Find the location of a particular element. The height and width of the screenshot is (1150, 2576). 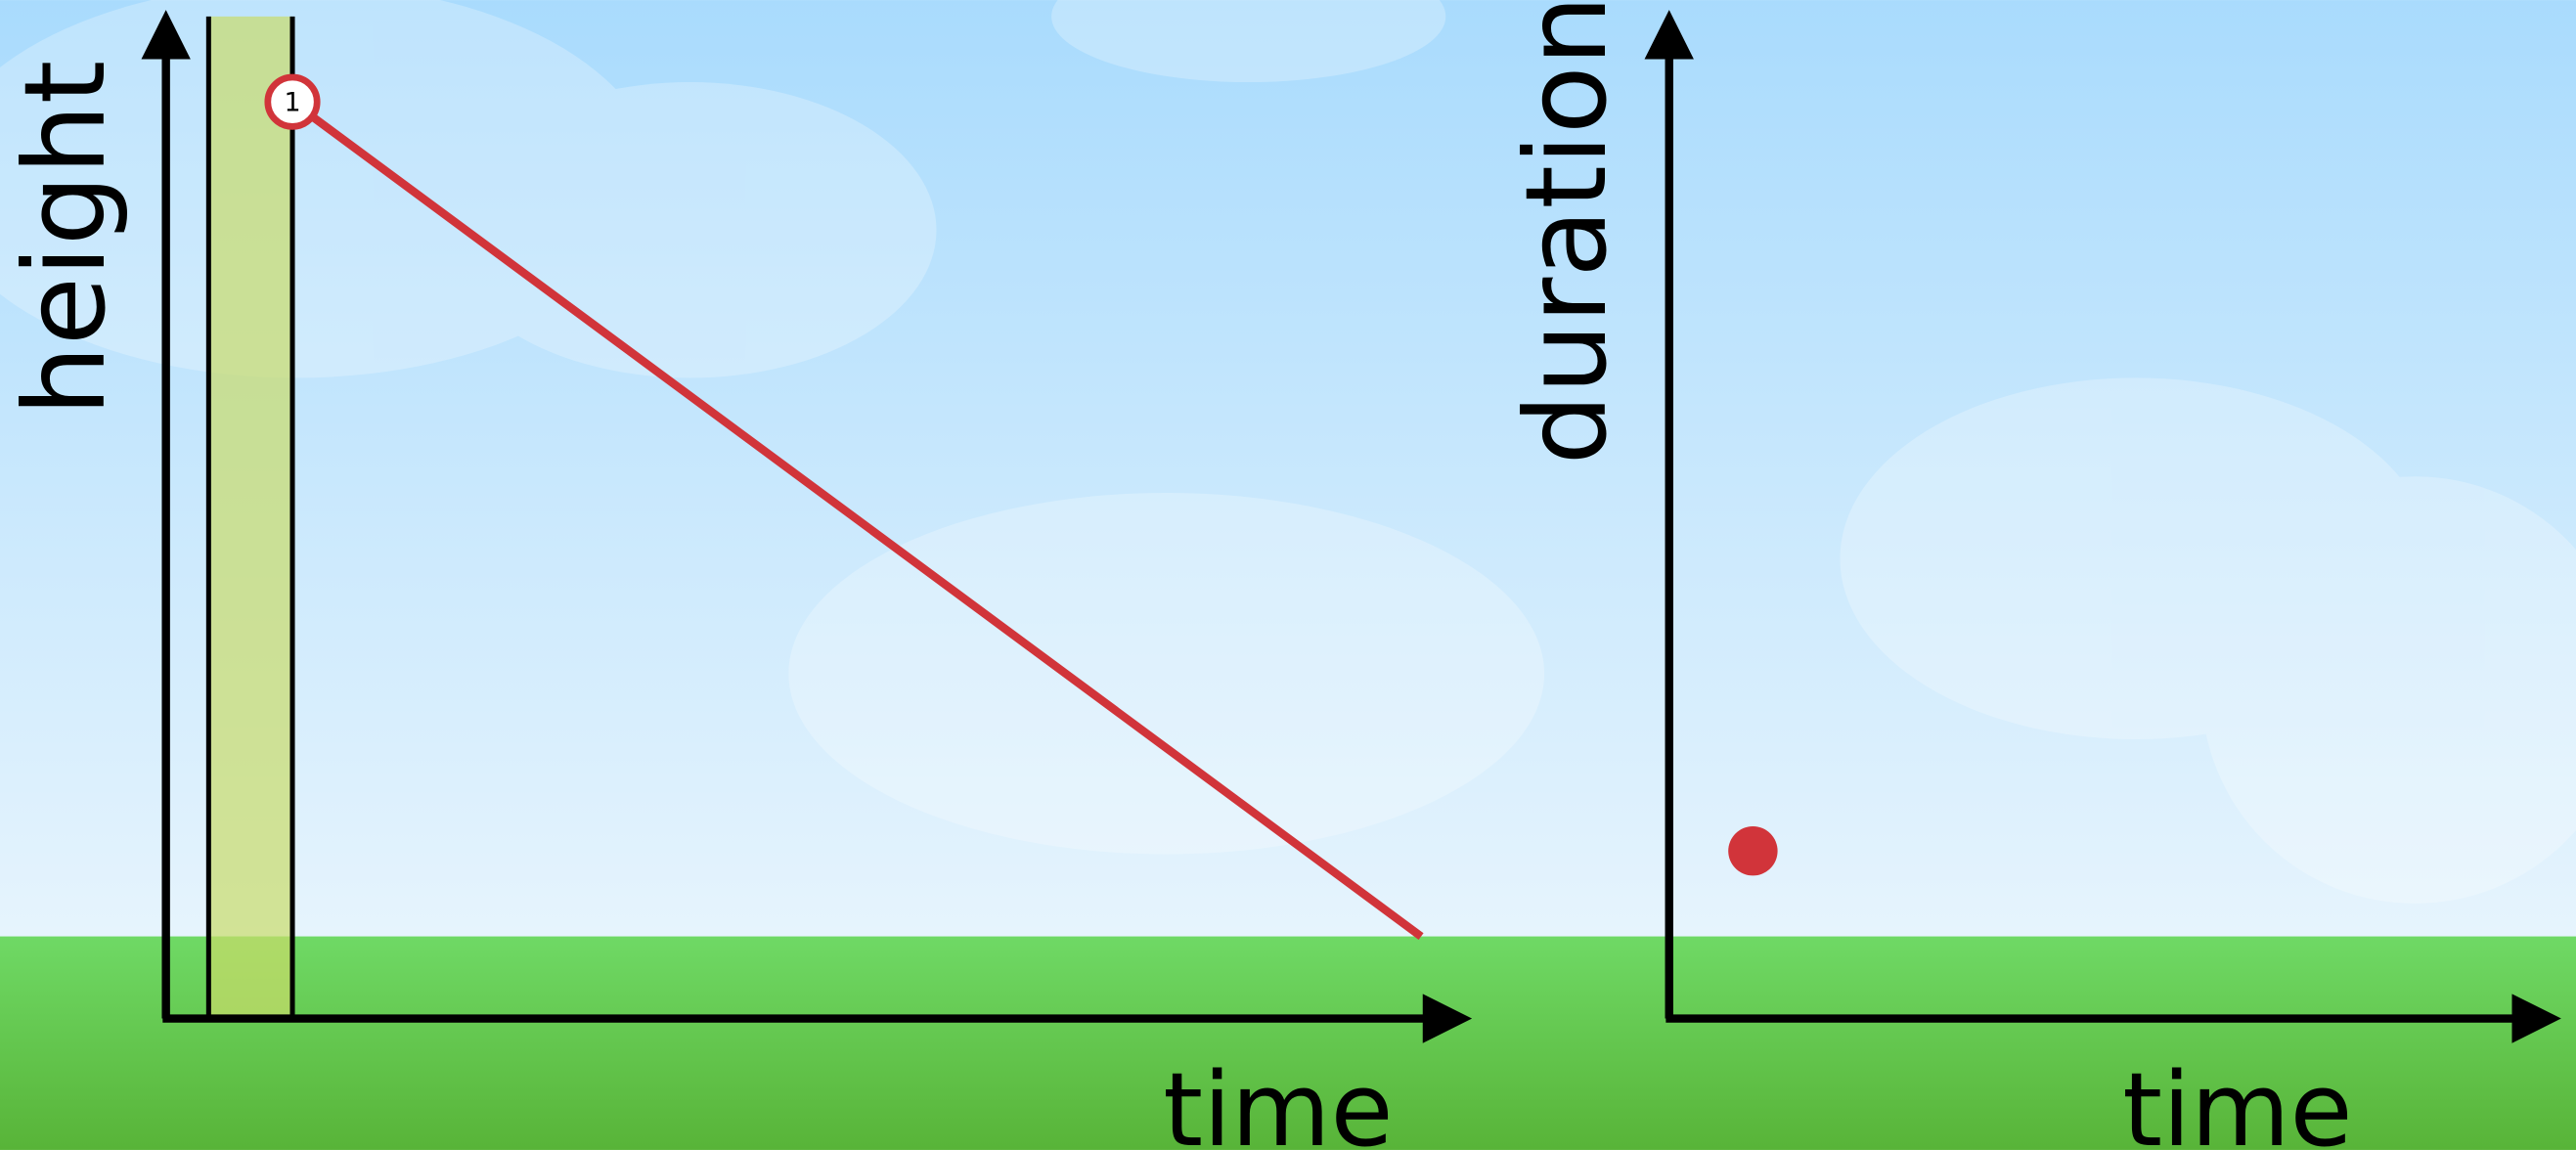

time-band is located at coordinates (250, 517).